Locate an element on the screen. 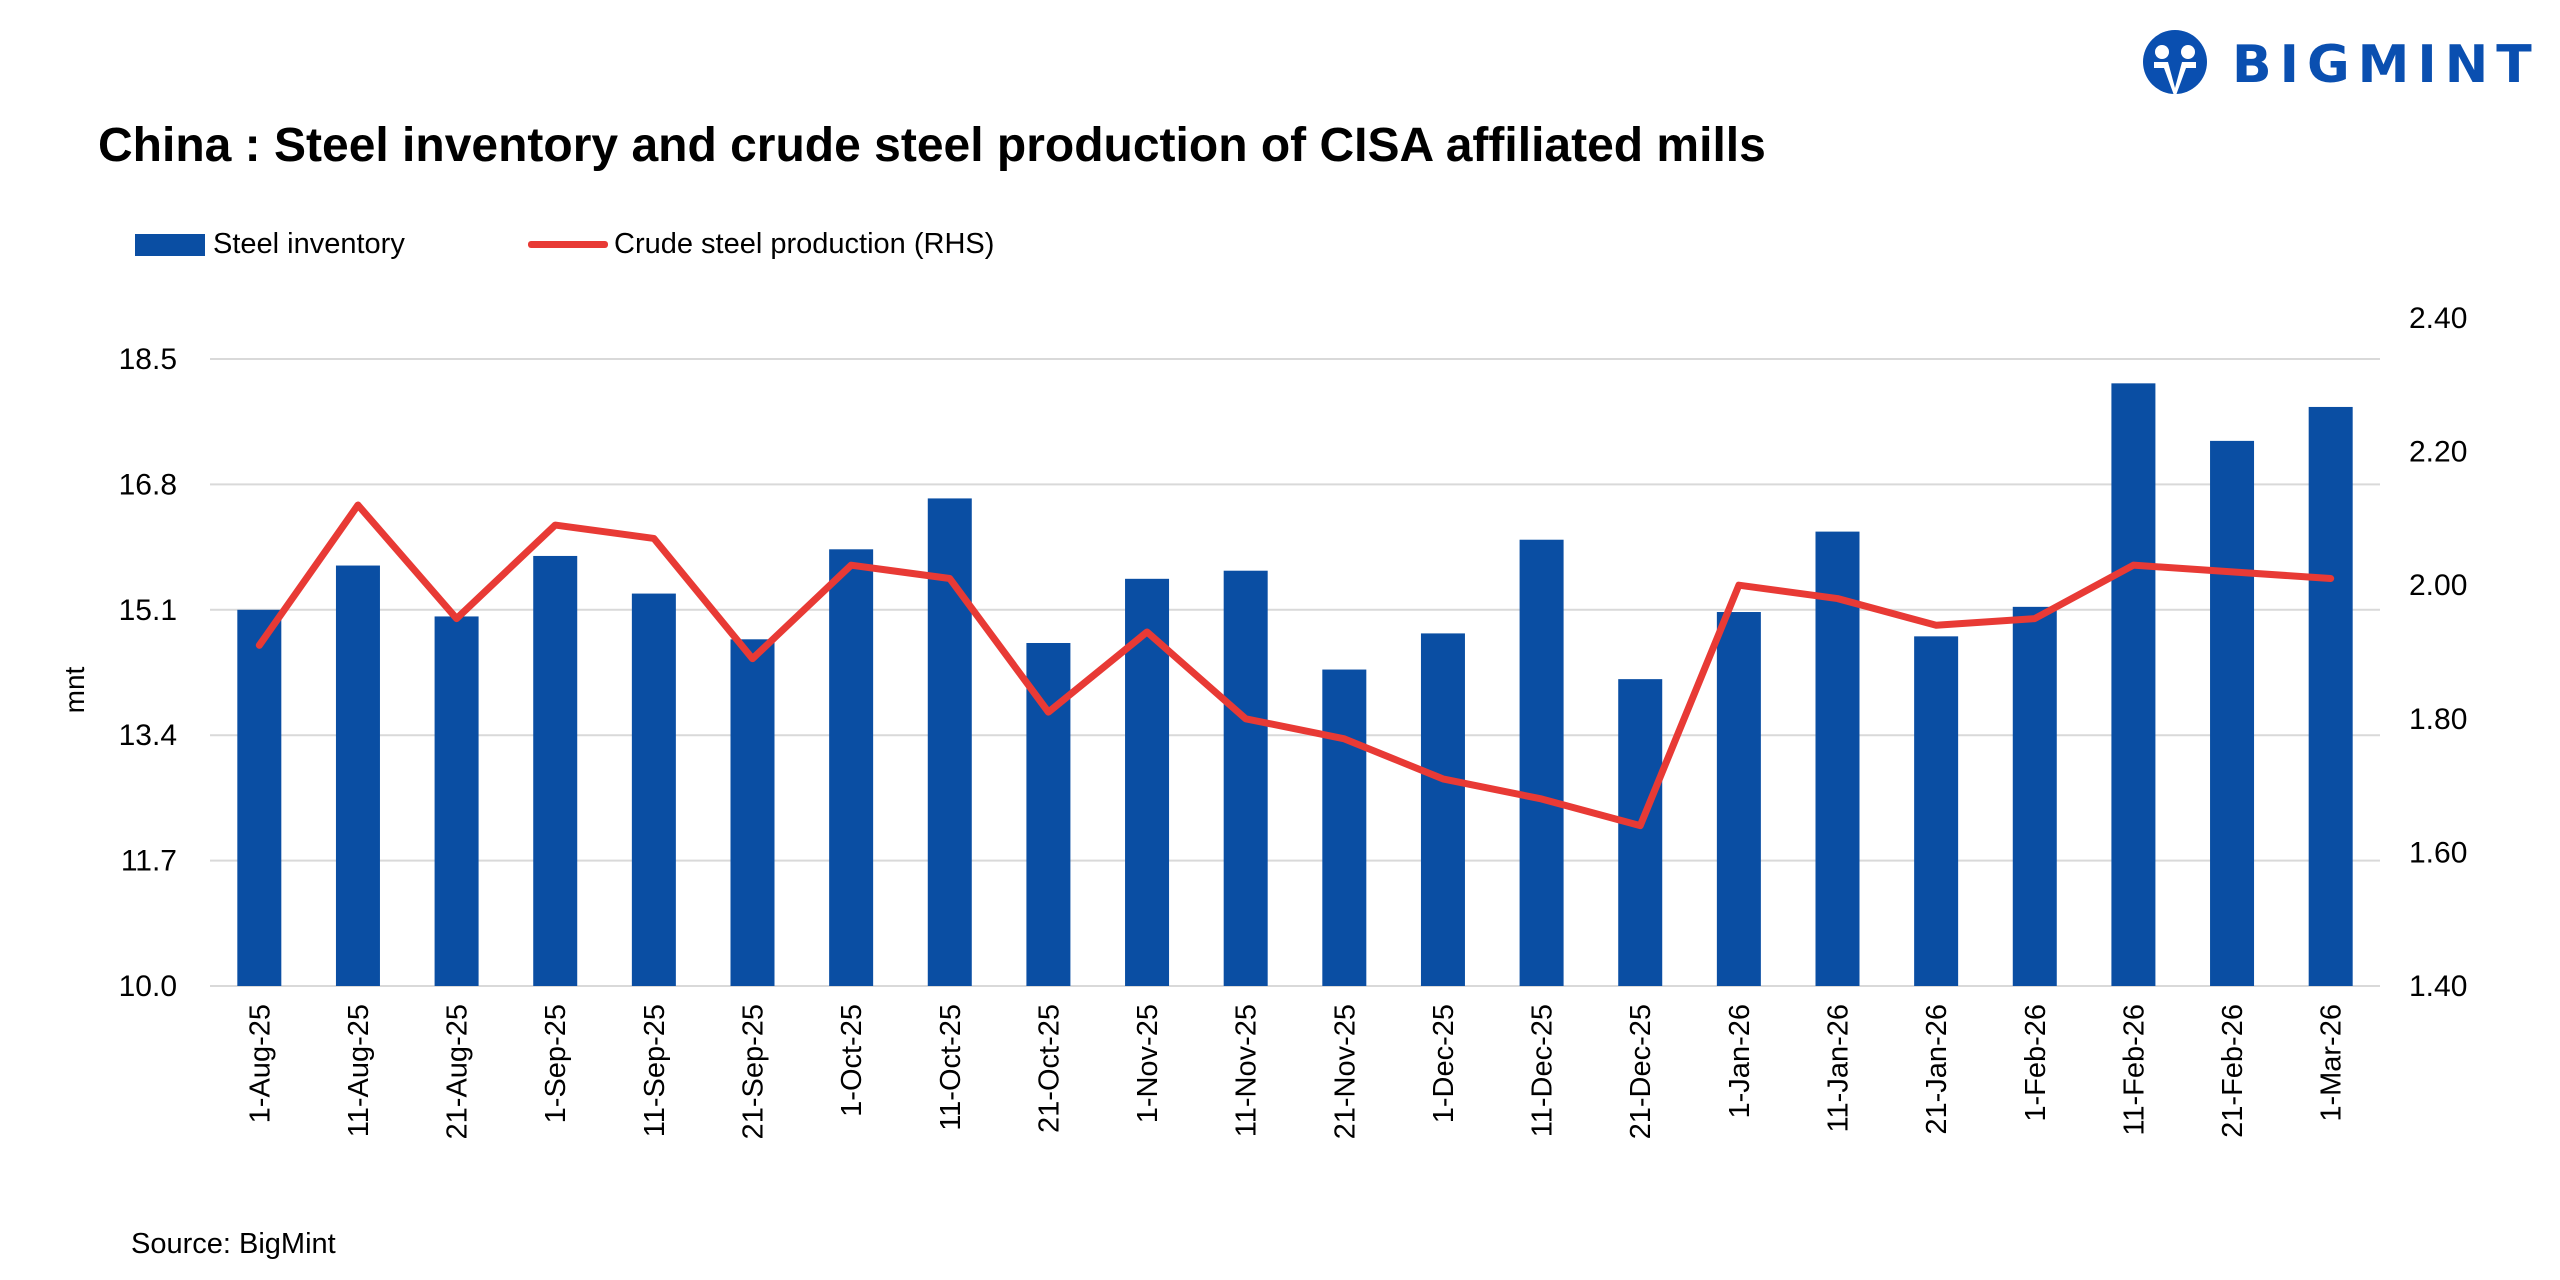  y2-tick-label: 1.80 is located at coordinates (2438, 719).